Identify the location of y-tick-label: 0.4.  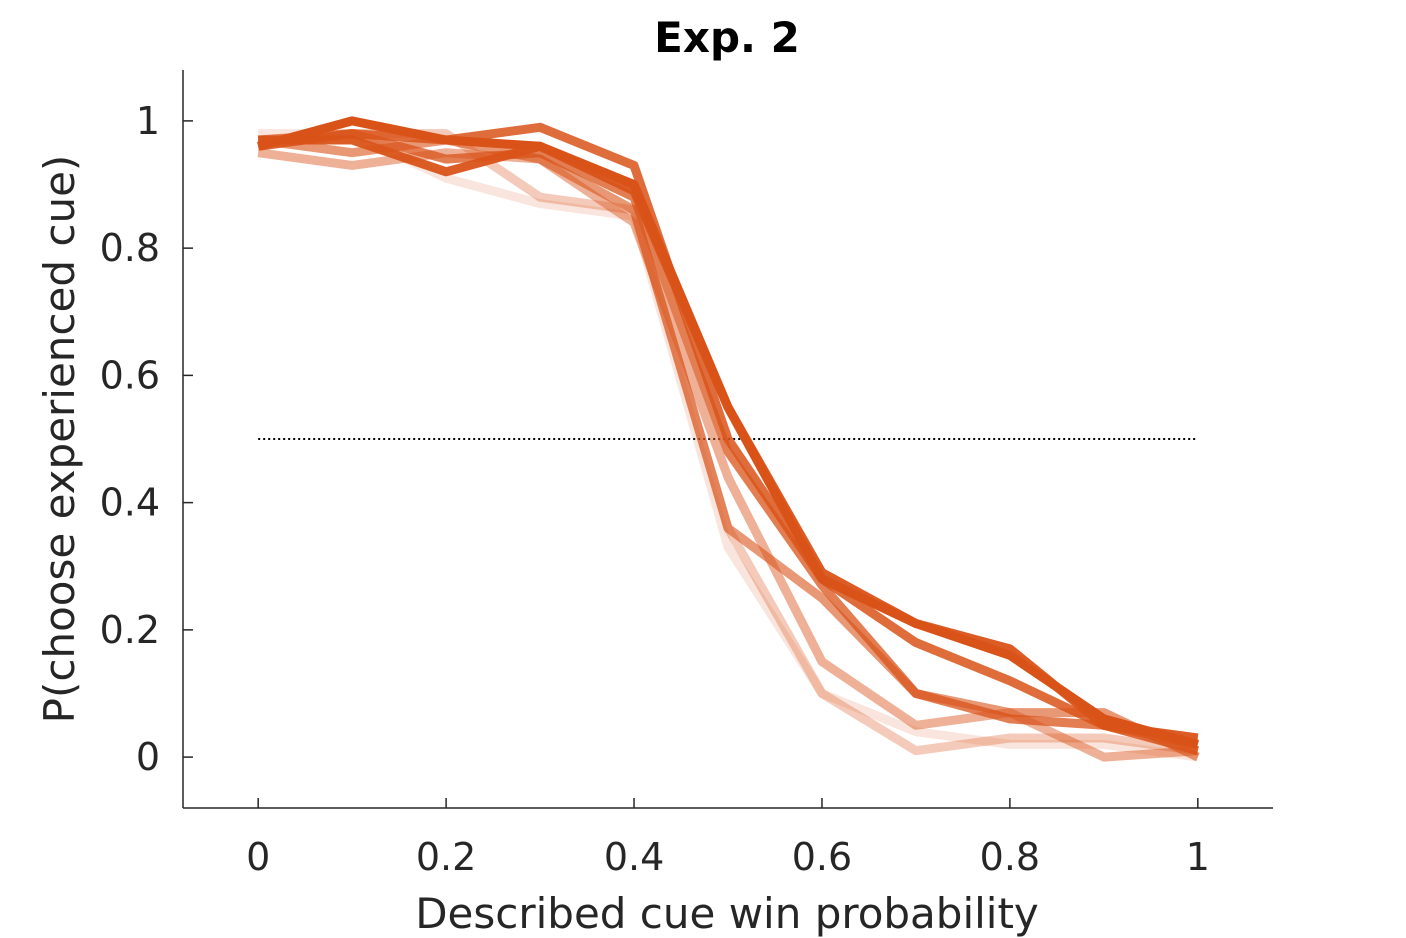
(130, 503).